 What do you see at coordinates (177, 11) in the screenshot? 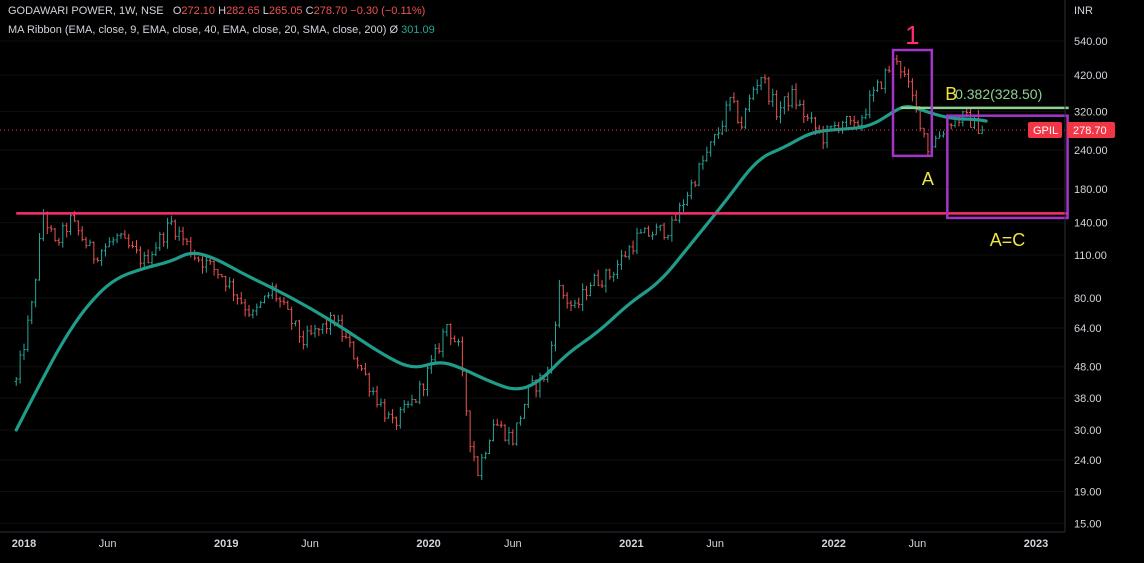
I see `open-label: O` at bounding box center [177, 11].